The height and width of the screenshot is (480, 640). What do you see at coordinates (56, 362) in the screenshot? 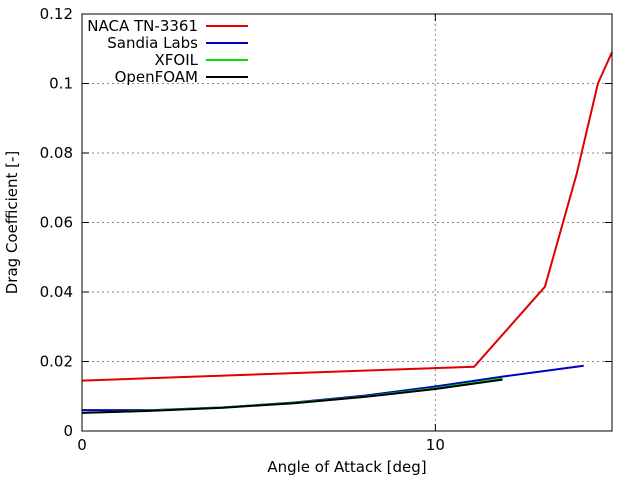
I see `y-tick-label: 0.02` at bounding box center [56, 362].